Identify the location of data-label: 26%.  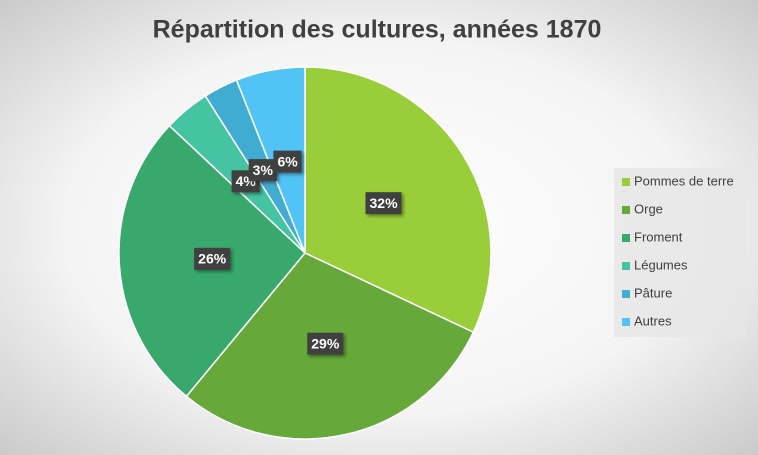
(212, 258).